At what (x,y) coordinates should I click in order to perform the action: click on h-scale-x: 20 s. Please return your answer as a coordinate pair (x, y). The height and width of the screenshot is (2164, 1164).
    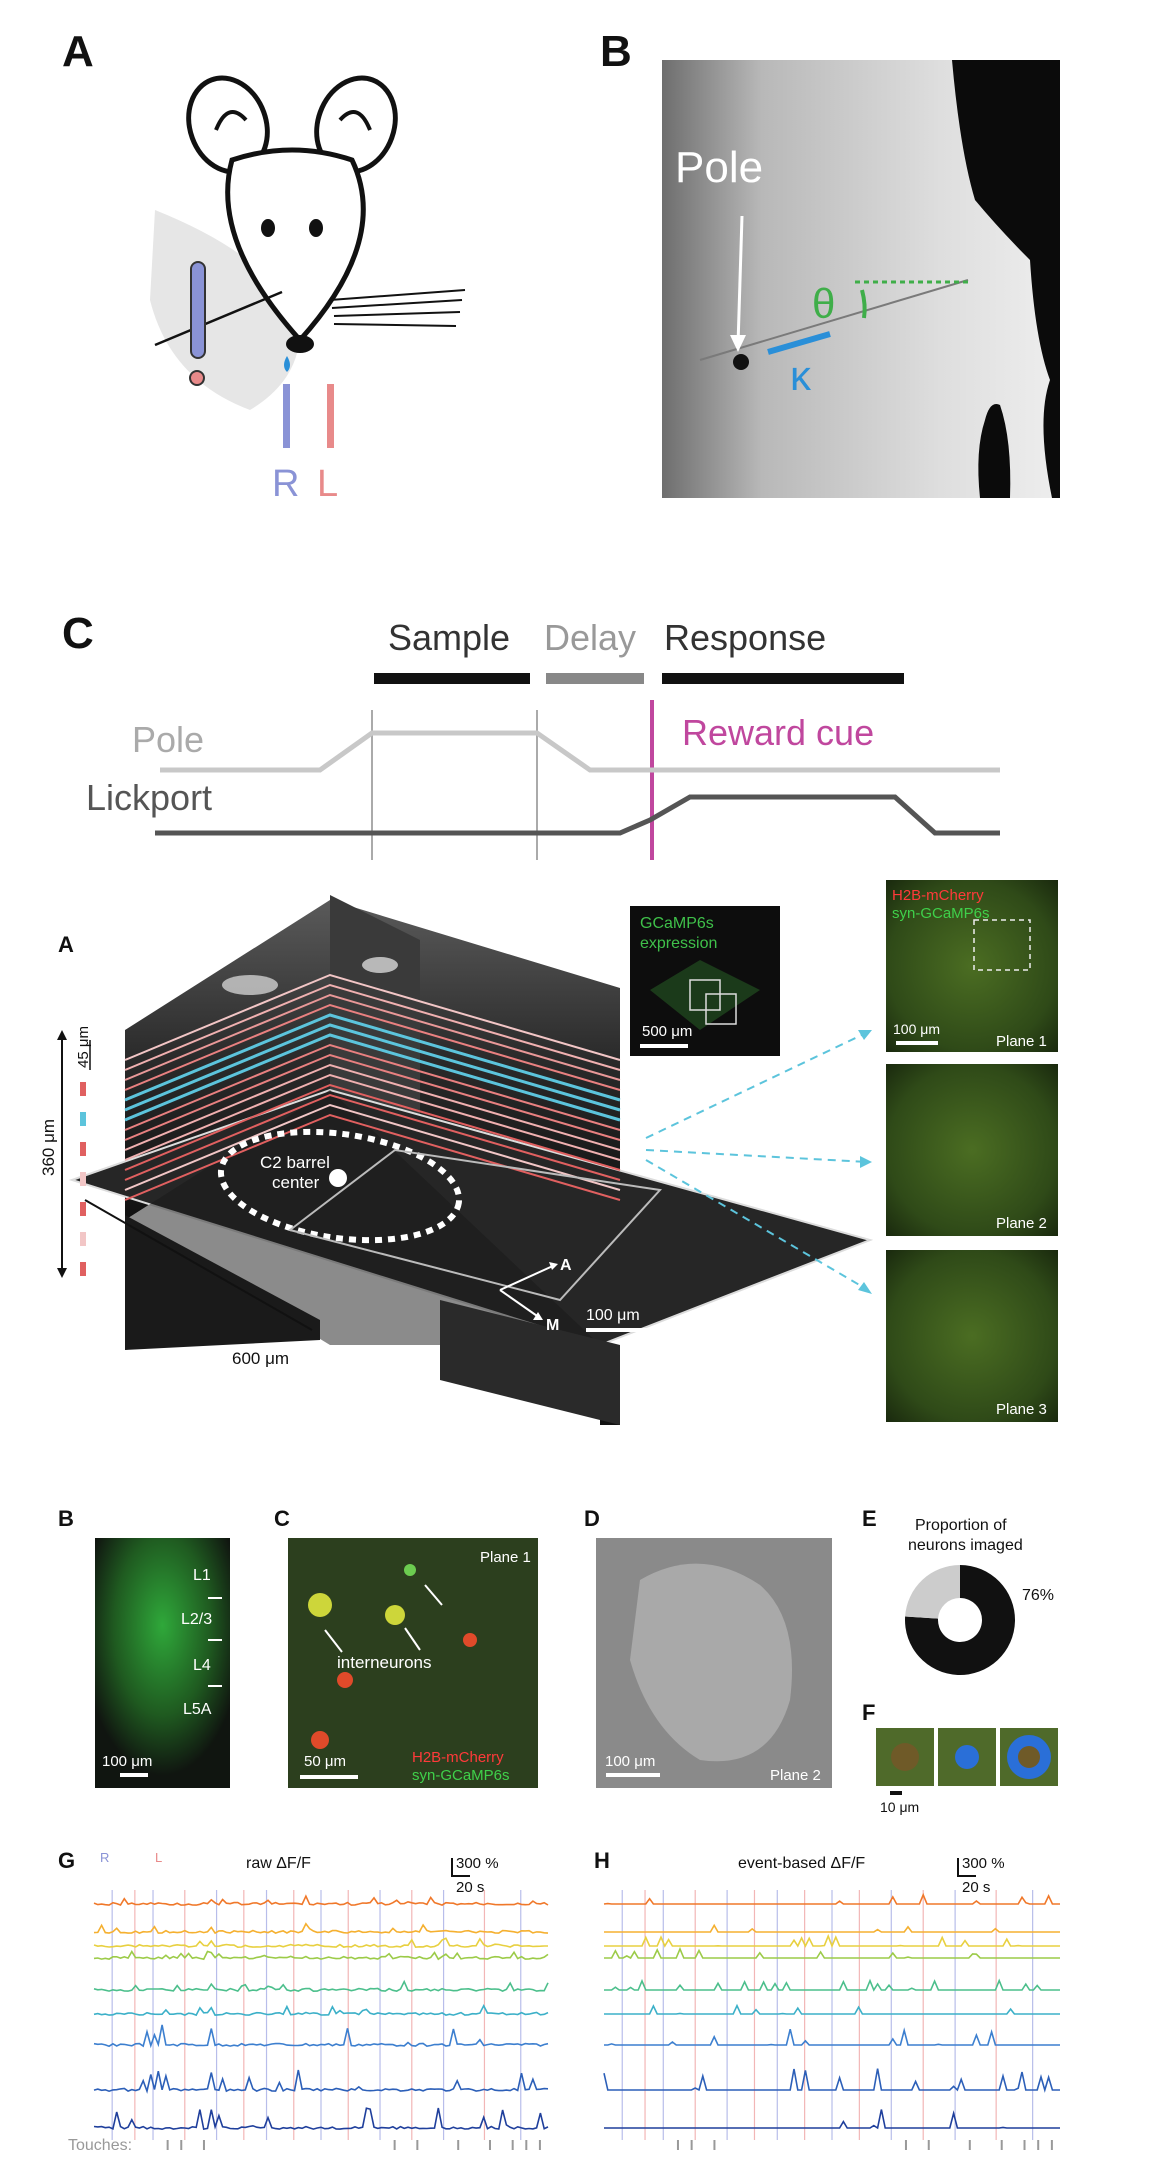
    Looking at the image, I should click on (976, 1887).